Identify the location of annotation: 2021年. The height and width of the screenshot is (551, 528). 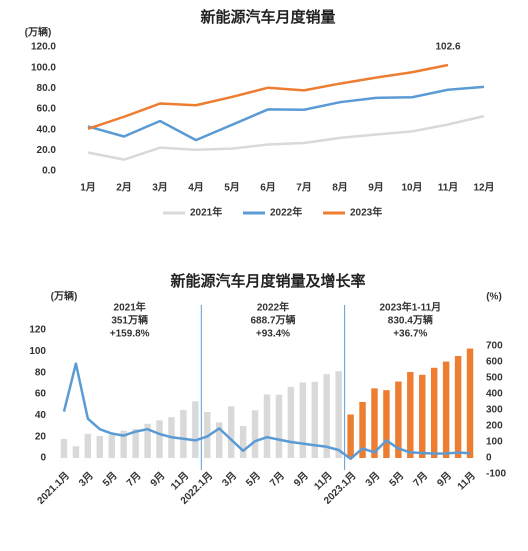
(130, 307).